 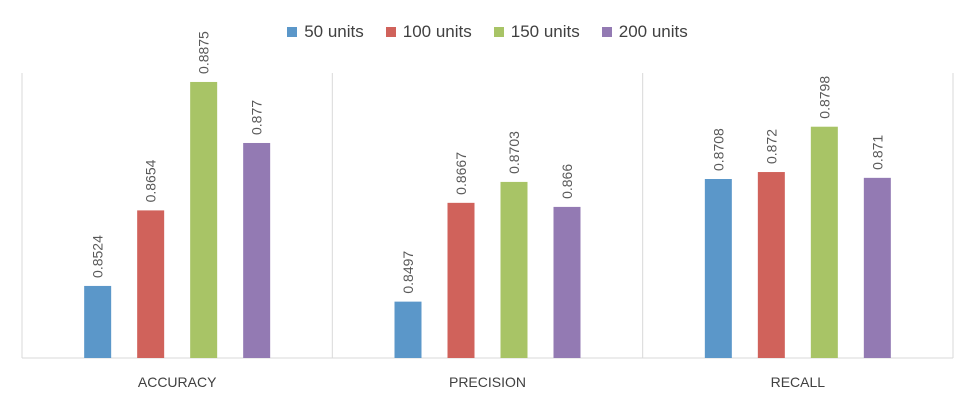 I want to click on data-label: 0.8703, so click(x=514, y=152).